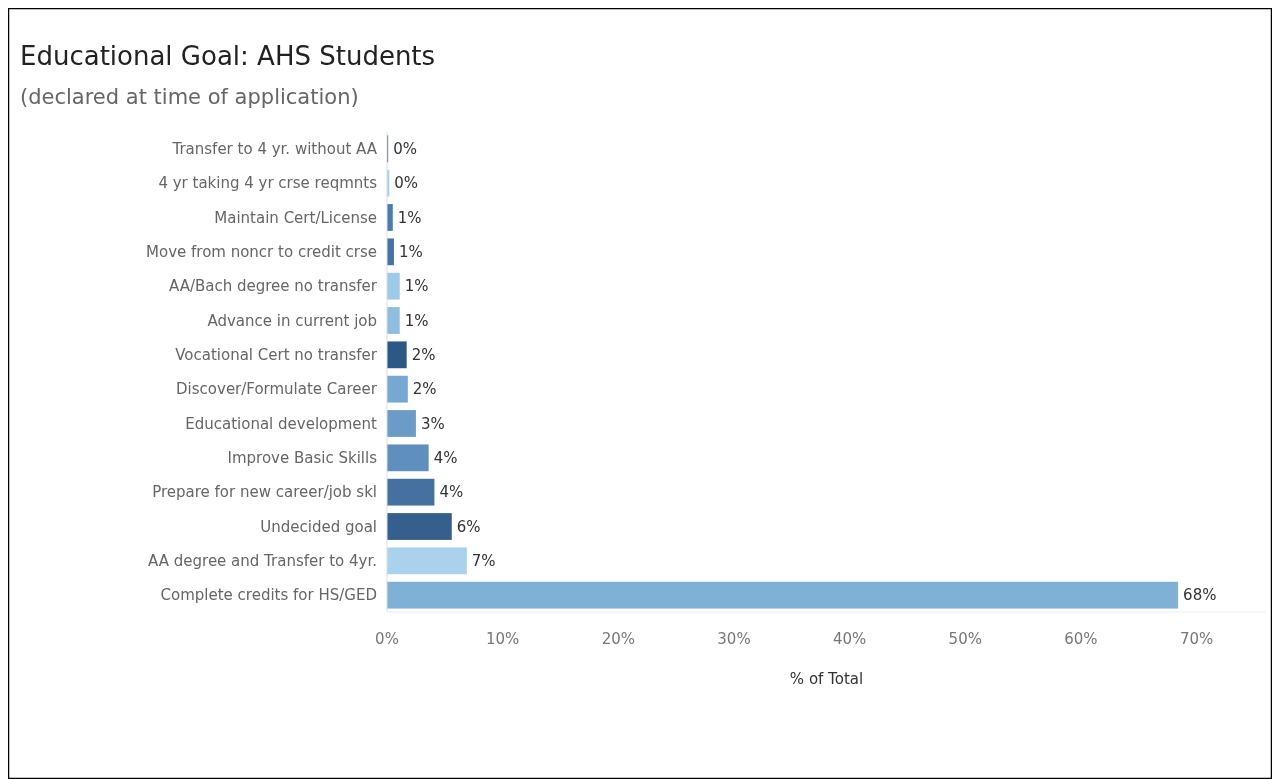 The image size is (1272, 779). Describe the element at coordinates (1081, 639) in the screenshot. I see `x-tick-label: 60%` at that location.